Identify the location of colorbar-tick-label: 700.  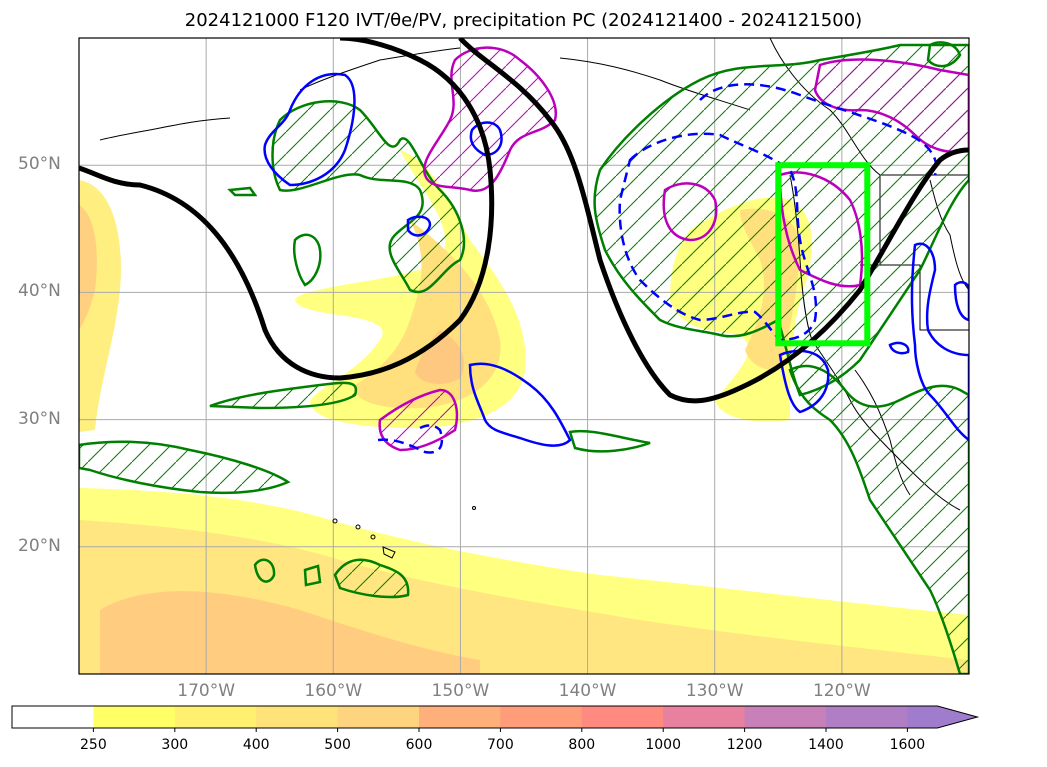
(500, 745).